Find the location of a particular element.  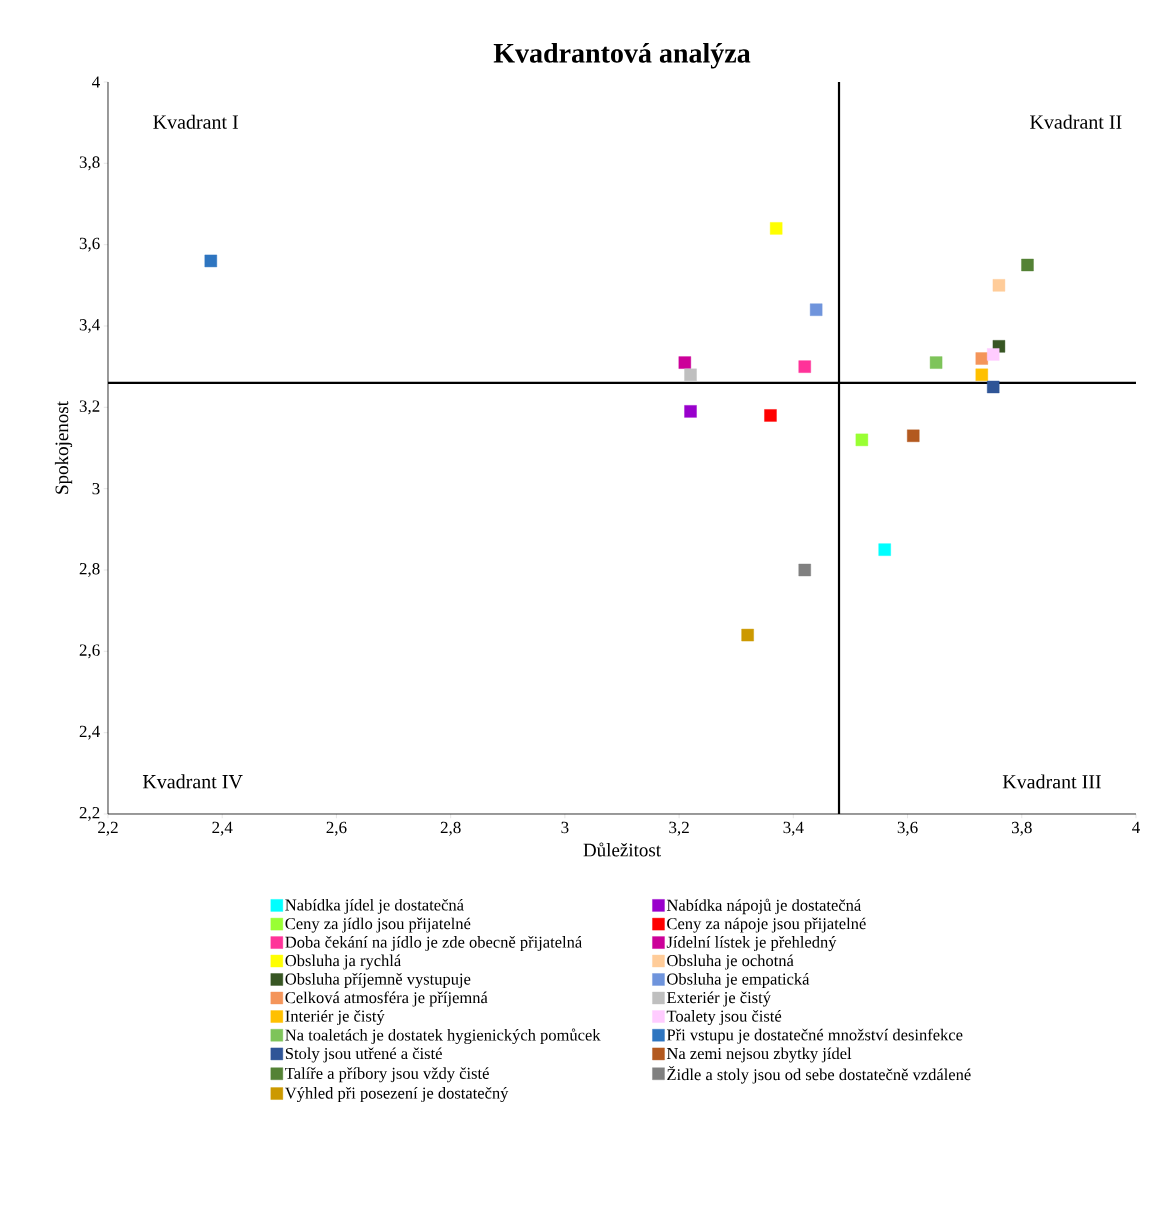

chart-title: Kvadrantová analýza is located at coordinates (622, 55).